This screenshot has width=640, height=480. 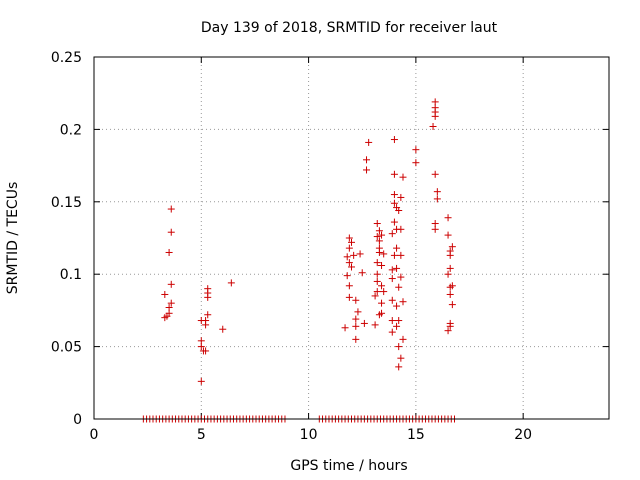 What do you see at coordinates (523, 435) in the screenshot?
I see `x-tick-label: 20` at bounding box center [523, 435].